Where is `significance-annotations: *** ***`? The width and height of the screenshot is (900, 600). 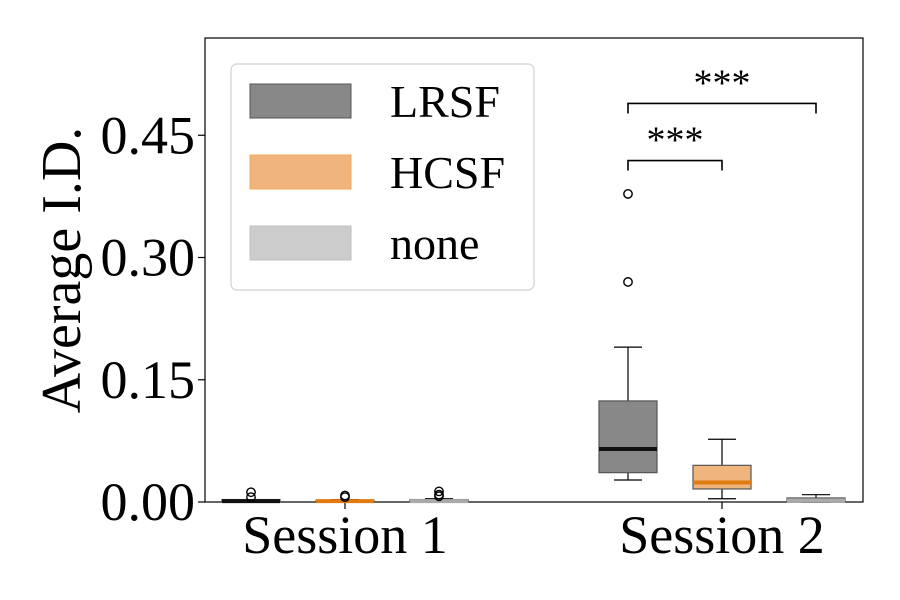 significance-annotations: *** *** is located at coordinates (722, 116).